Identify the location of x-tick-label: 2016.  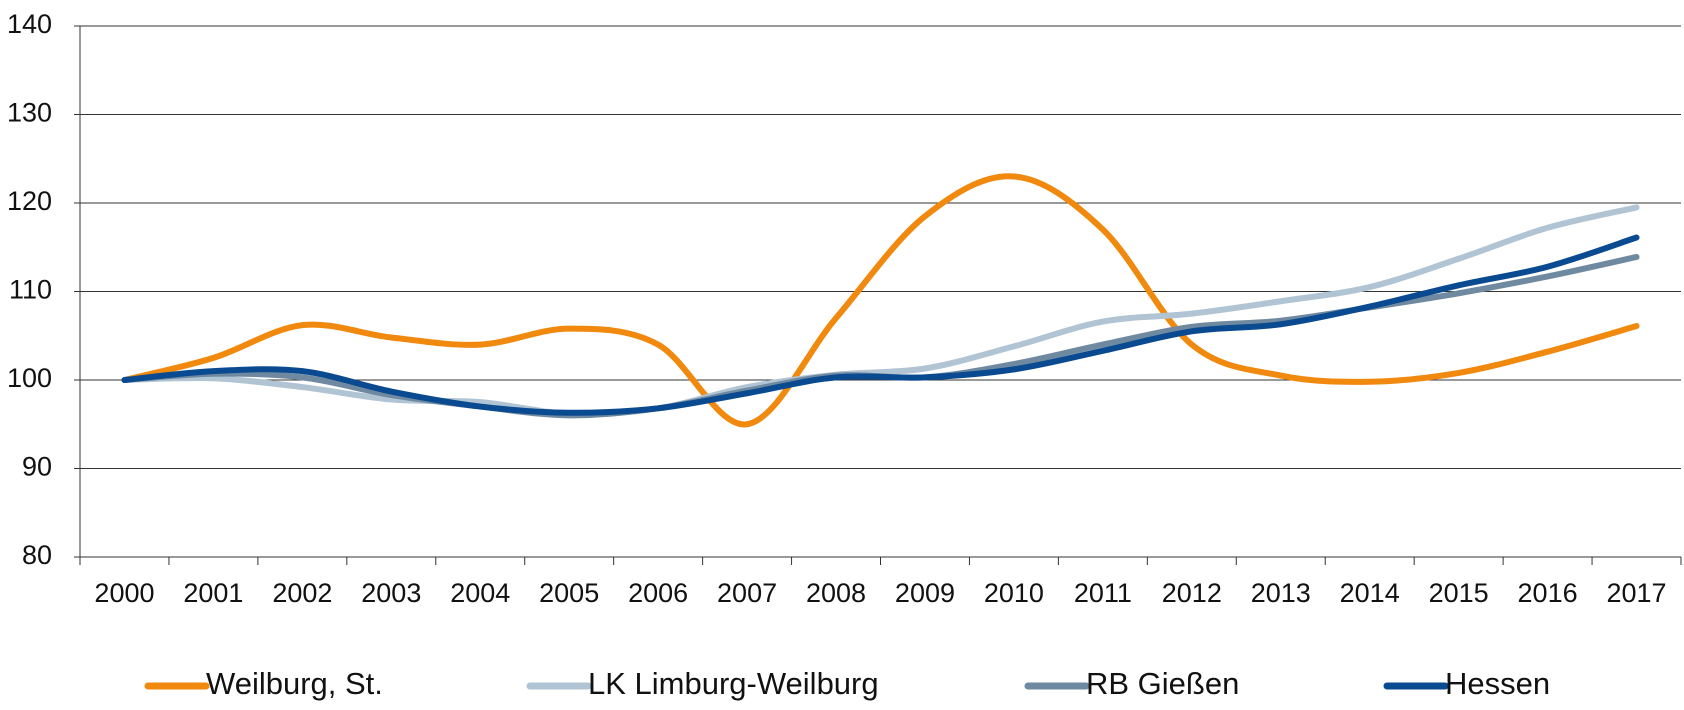
(1548, 593).